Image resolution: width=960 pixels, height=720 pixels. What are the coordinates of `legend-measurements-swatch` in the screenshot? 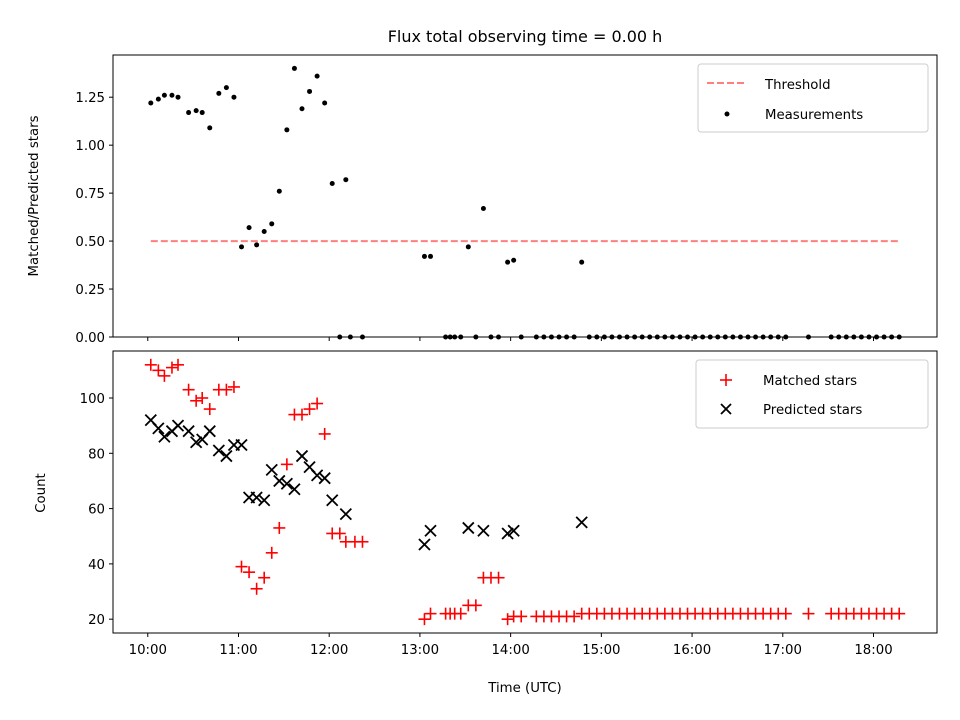 It's located at (727, 114).